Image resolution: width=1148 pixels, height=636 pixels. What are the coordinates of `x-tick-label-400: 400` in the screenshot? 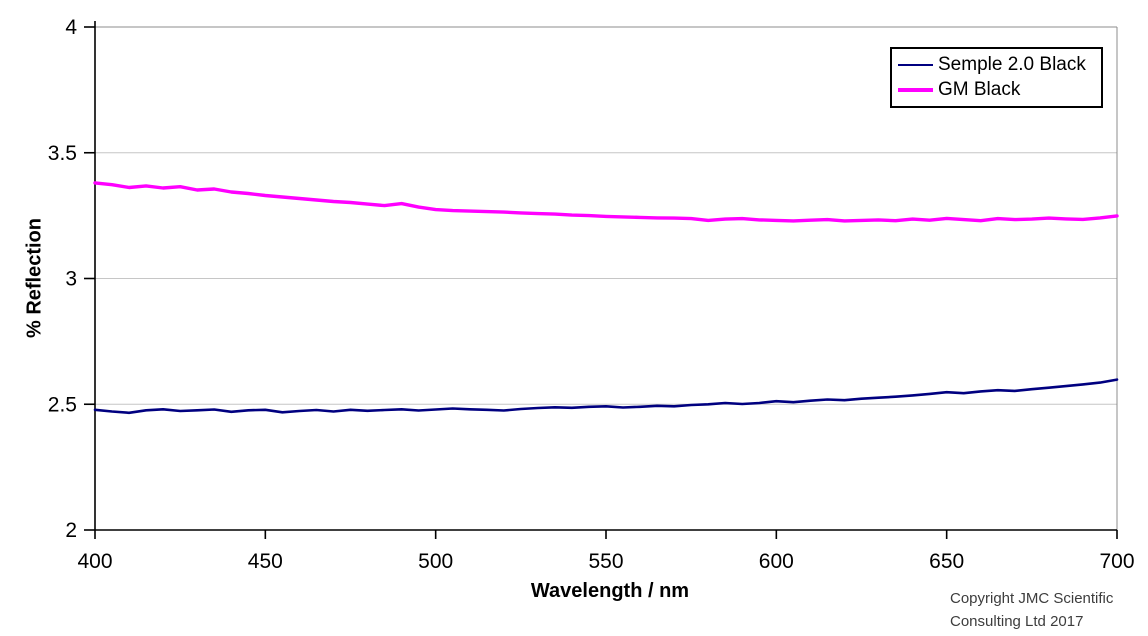 It's located at (94, 561).